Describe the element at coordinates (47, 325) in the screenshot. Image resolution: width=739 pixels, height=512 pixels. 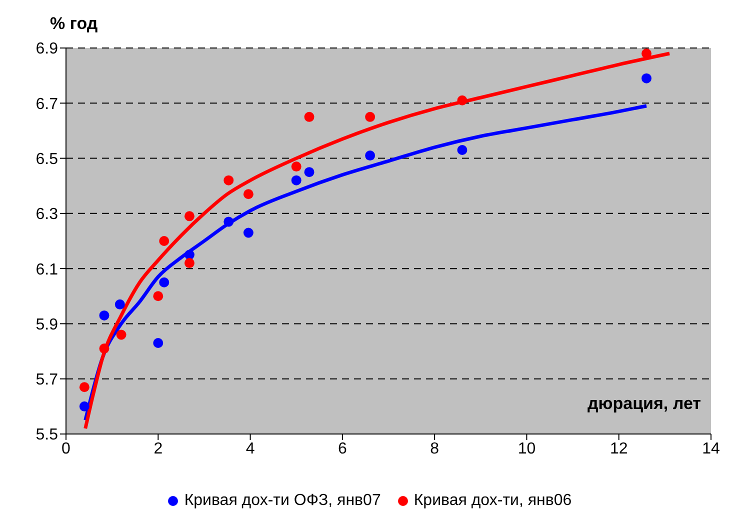
I see `y-tick-label: 5.9` at that location.